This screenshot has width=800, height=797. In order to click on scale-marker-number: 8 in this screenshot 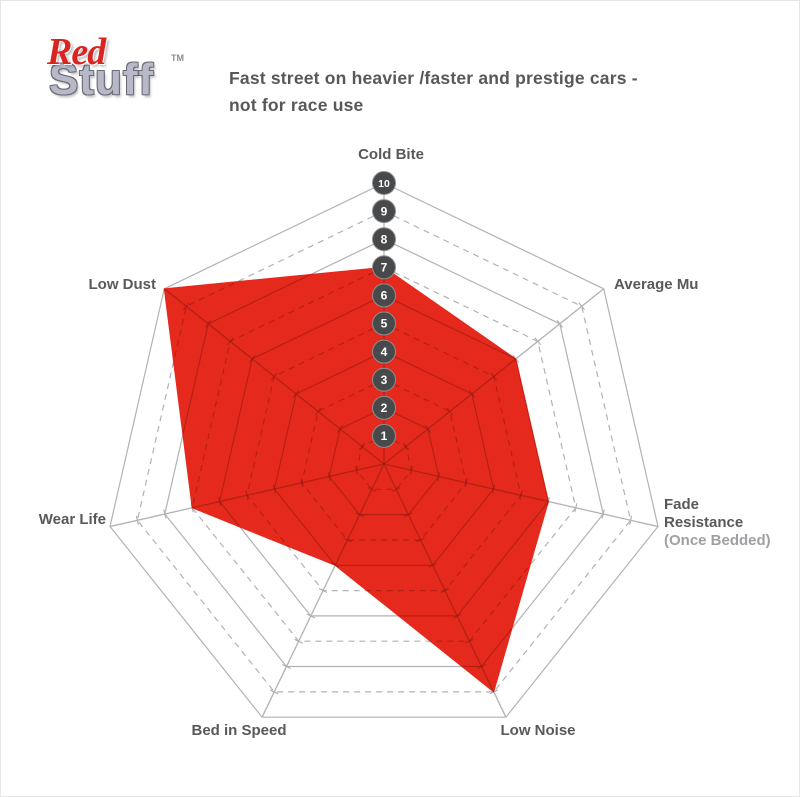, I will do `click(384, 239)`.